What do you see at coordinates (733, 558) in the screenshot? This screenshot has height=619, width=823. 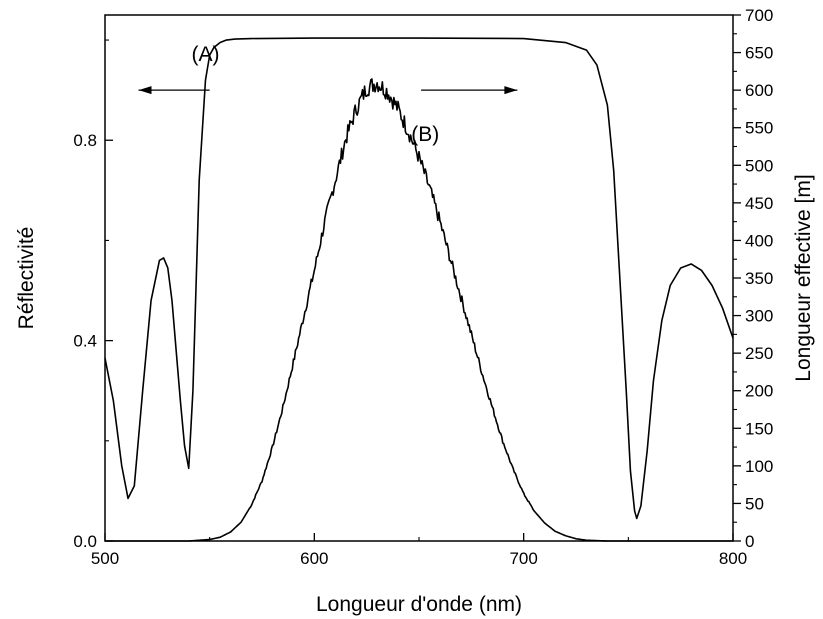 I see `x-tick-label: 800` at bounding box center [733, 558].